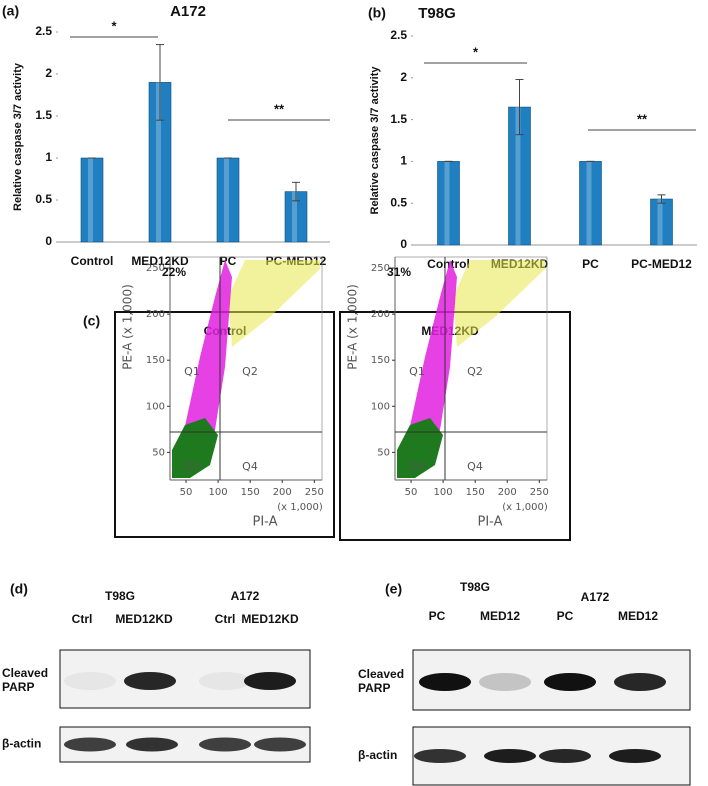  I want to click on population-live, so click(420, 448).